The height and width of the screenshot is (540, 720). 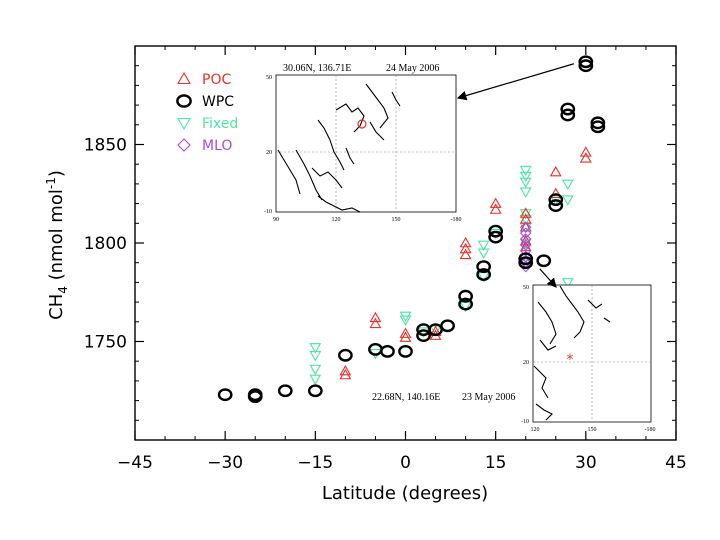 What do you see at coordinates (405, 463) in the screenshot?
I see `x-tick-label: 0` at bounding box center [405, 463].